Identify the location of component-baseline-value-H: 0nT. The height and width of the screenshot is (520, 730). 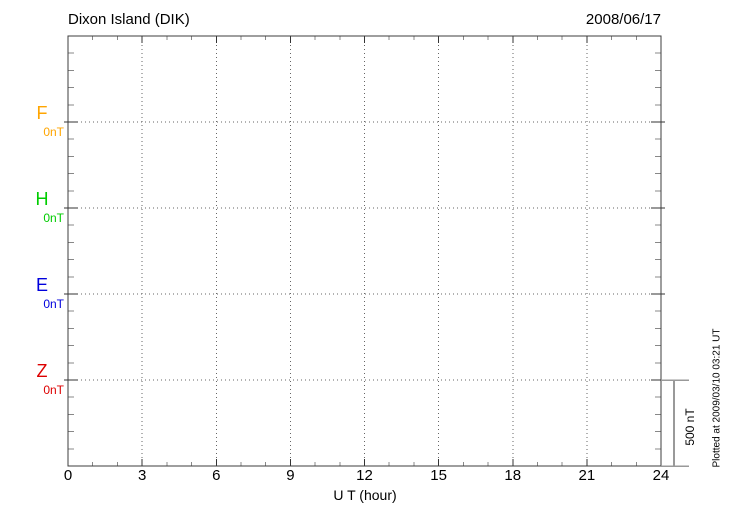
(53, 218).